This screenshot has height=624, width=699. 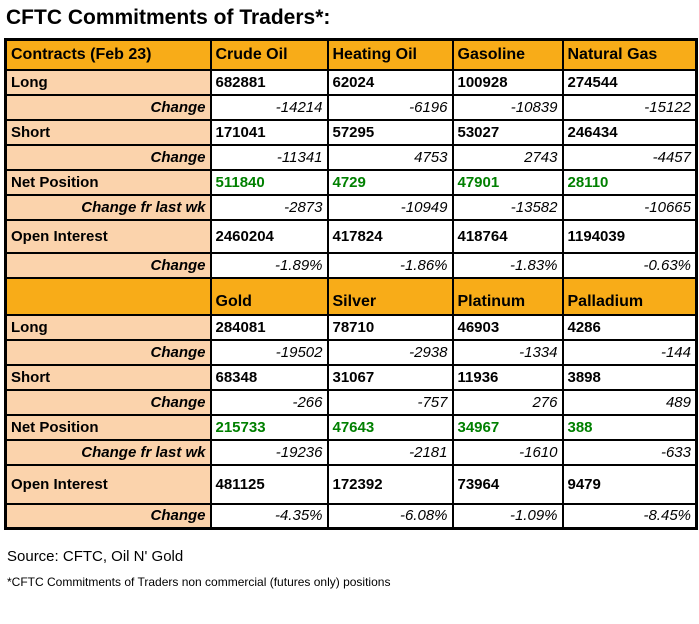 What do you see at coordinates (269, 402) in the screenshot?
I see `value-cell: -266` at bounding box center [269, 402].